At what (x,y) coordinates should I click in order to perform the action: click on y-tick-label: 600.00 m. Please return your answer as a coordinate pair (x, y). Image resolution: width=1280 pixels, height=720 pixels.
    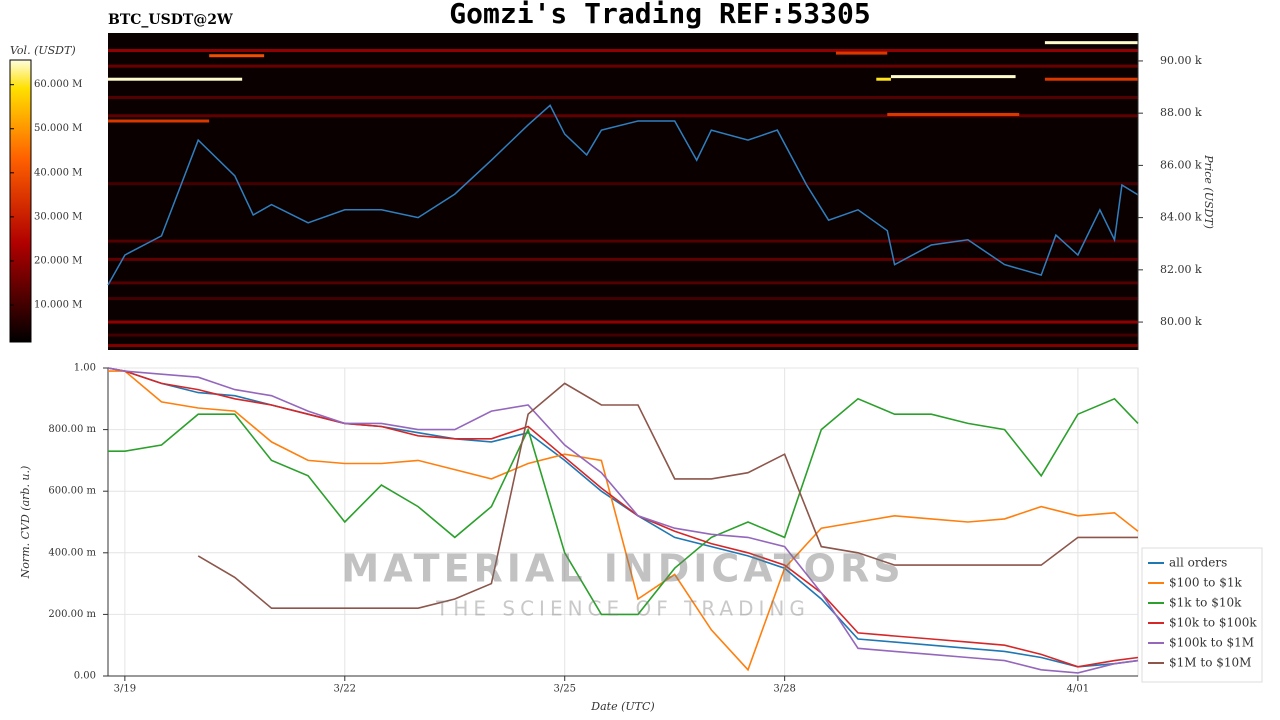
    Looking at the image, I should click on (72, 491).